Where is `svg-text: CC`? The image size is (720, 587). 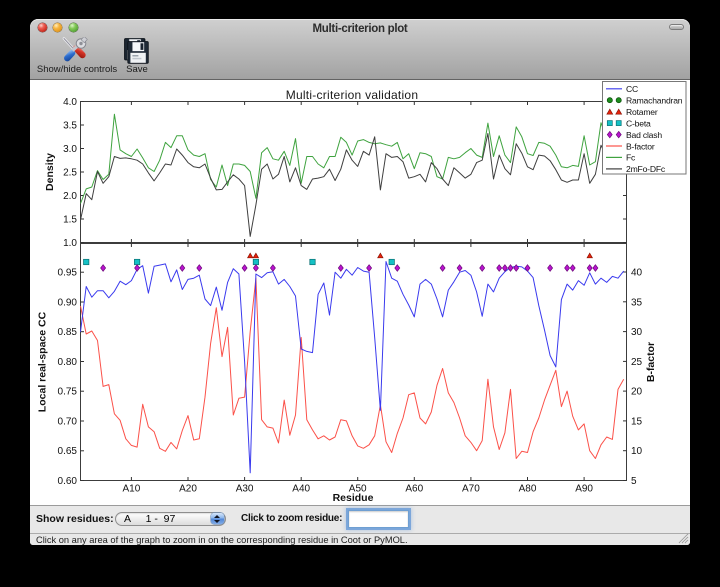
svg-text: CC is located at coordinates (632, 89).